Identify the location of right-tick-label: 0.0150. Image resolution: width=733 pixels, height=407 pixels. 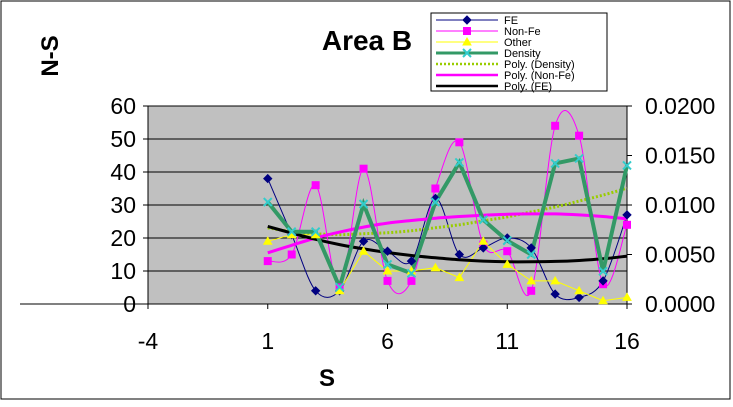
(680, 156).